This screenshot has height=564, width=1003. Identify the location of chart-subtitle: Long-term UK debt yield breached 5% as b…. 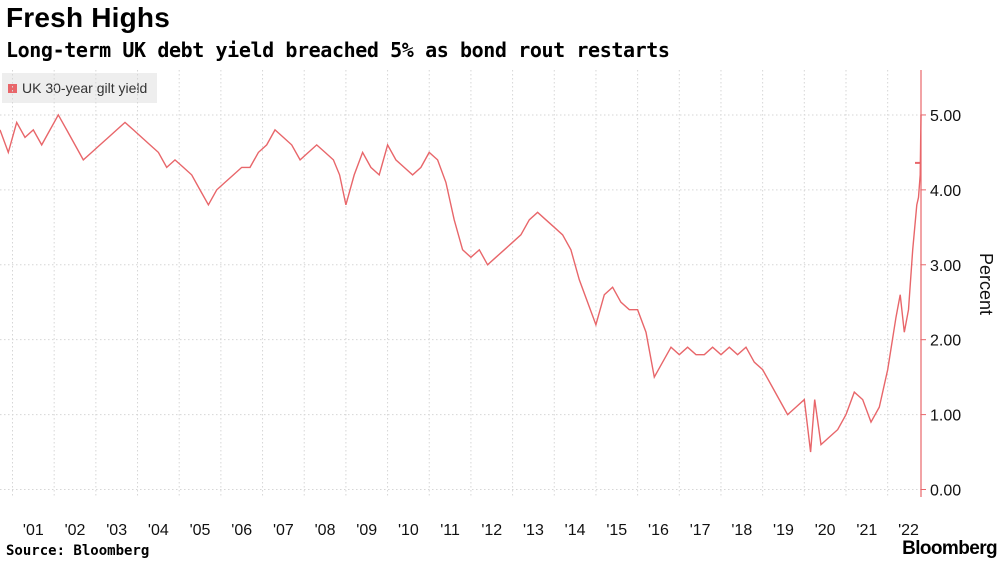
(338, 50).